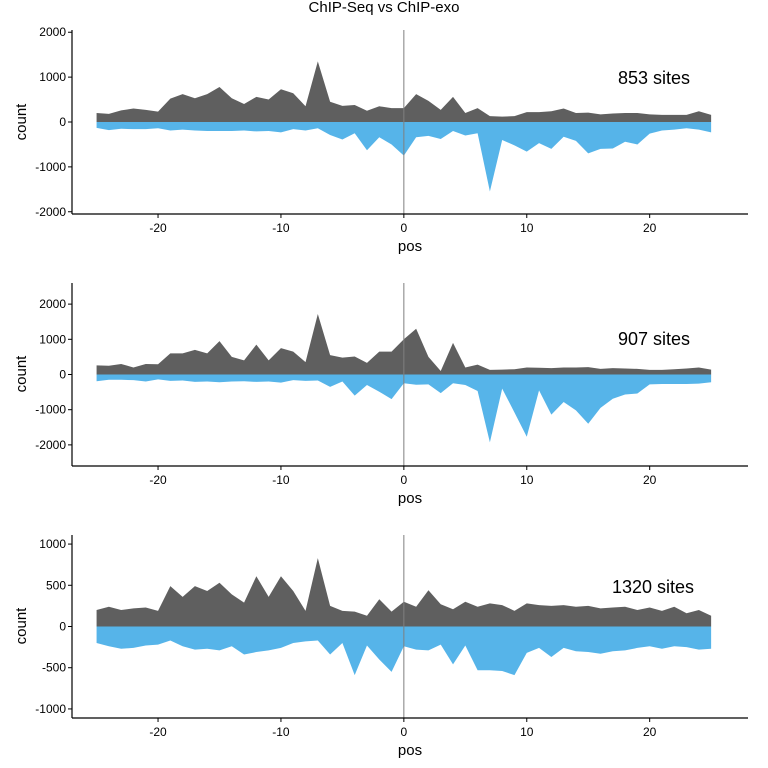 Image resolution: width=768 pixels, height=768 pixels. What do you see at coordinates (54, 668) in the screenshot?
I see `y-tick-label: -500` at bounding box center [54, 668].